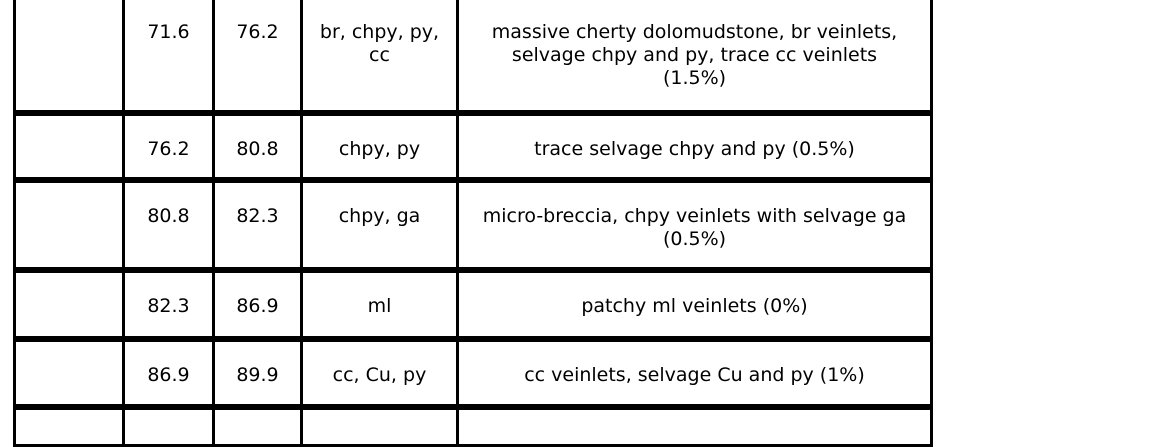 The width and height of the screenshot is (1149, 447). I want to click on cell-minerals: cc, Cu, py, so click(381, 373).